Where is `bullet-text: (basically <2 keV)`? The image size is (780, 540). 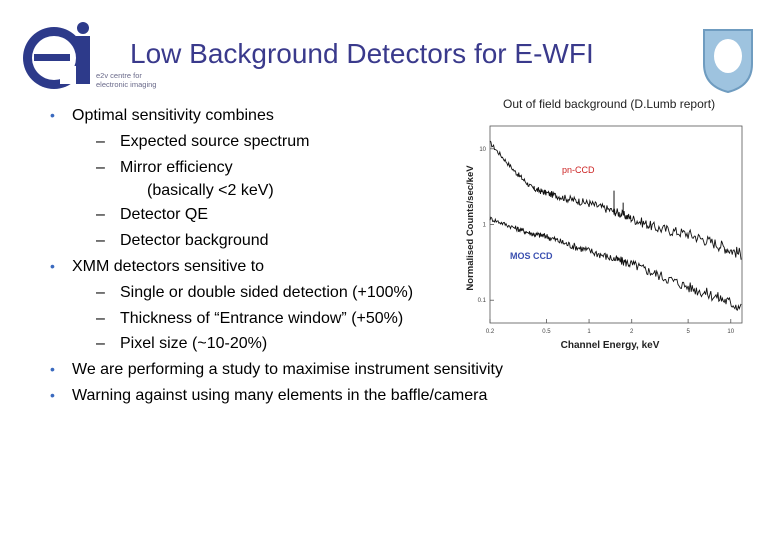 bullet-text: (basically <2 keV) is located at coordinates (210, 191).